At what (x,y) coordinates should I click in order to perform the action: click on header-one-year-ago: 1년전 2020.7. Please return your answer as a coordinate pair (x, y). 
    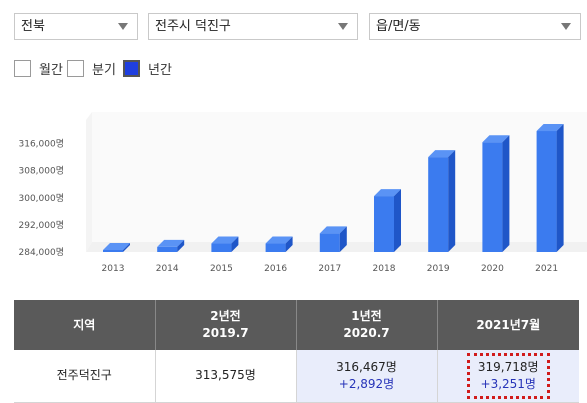
    Looking at the image, I should click on (367, 325).